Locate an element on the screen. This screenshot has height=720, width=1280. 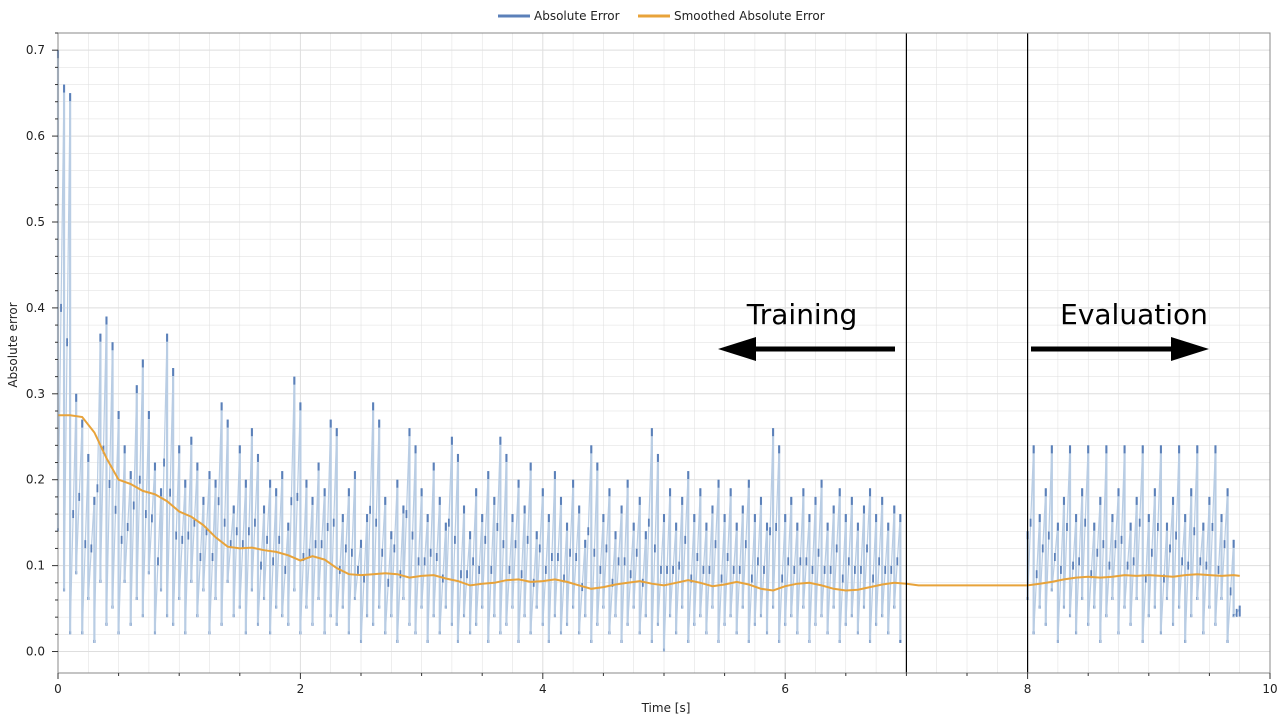
y-axis-ticks: 0.0 0.1 0.2 0.3 0.4 0.5 0.6 0.7 is located at coordinates (42, 345).